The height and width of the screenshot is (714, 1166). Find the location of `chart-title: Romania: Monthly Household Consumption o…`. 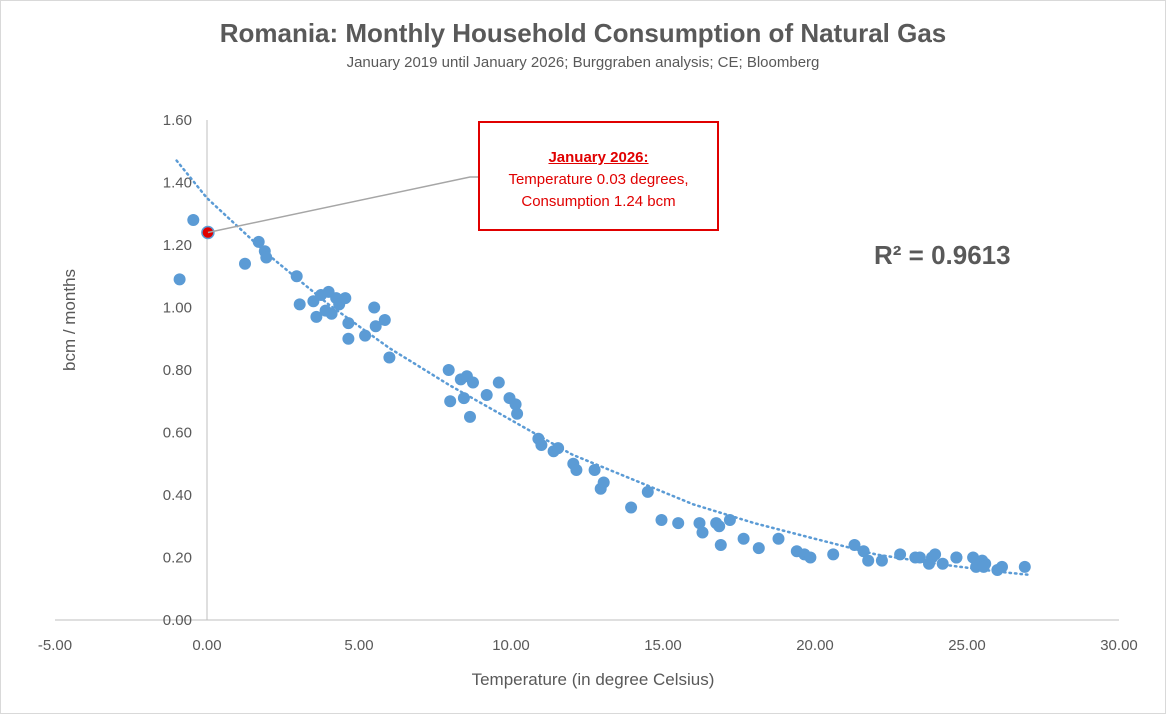

chart-title: Romania: Monthly Household Consumption o… is located at coordinates (583, 33).